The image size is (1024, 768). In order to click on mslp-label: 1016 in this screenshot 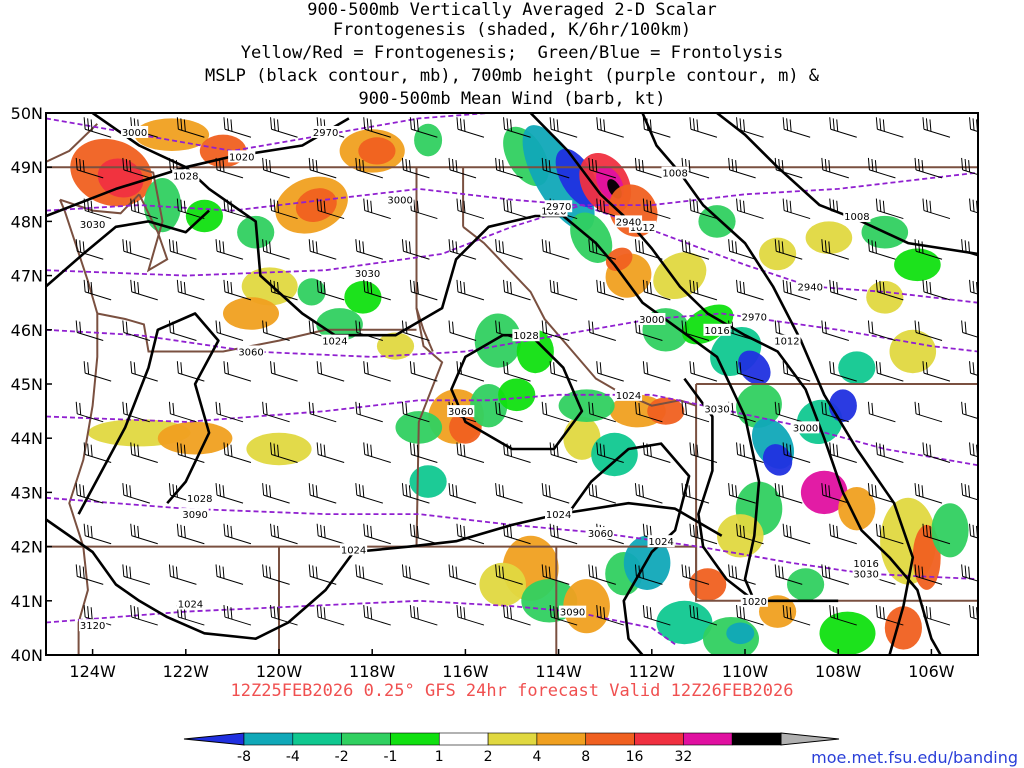, I will do `click(716, 331)`.